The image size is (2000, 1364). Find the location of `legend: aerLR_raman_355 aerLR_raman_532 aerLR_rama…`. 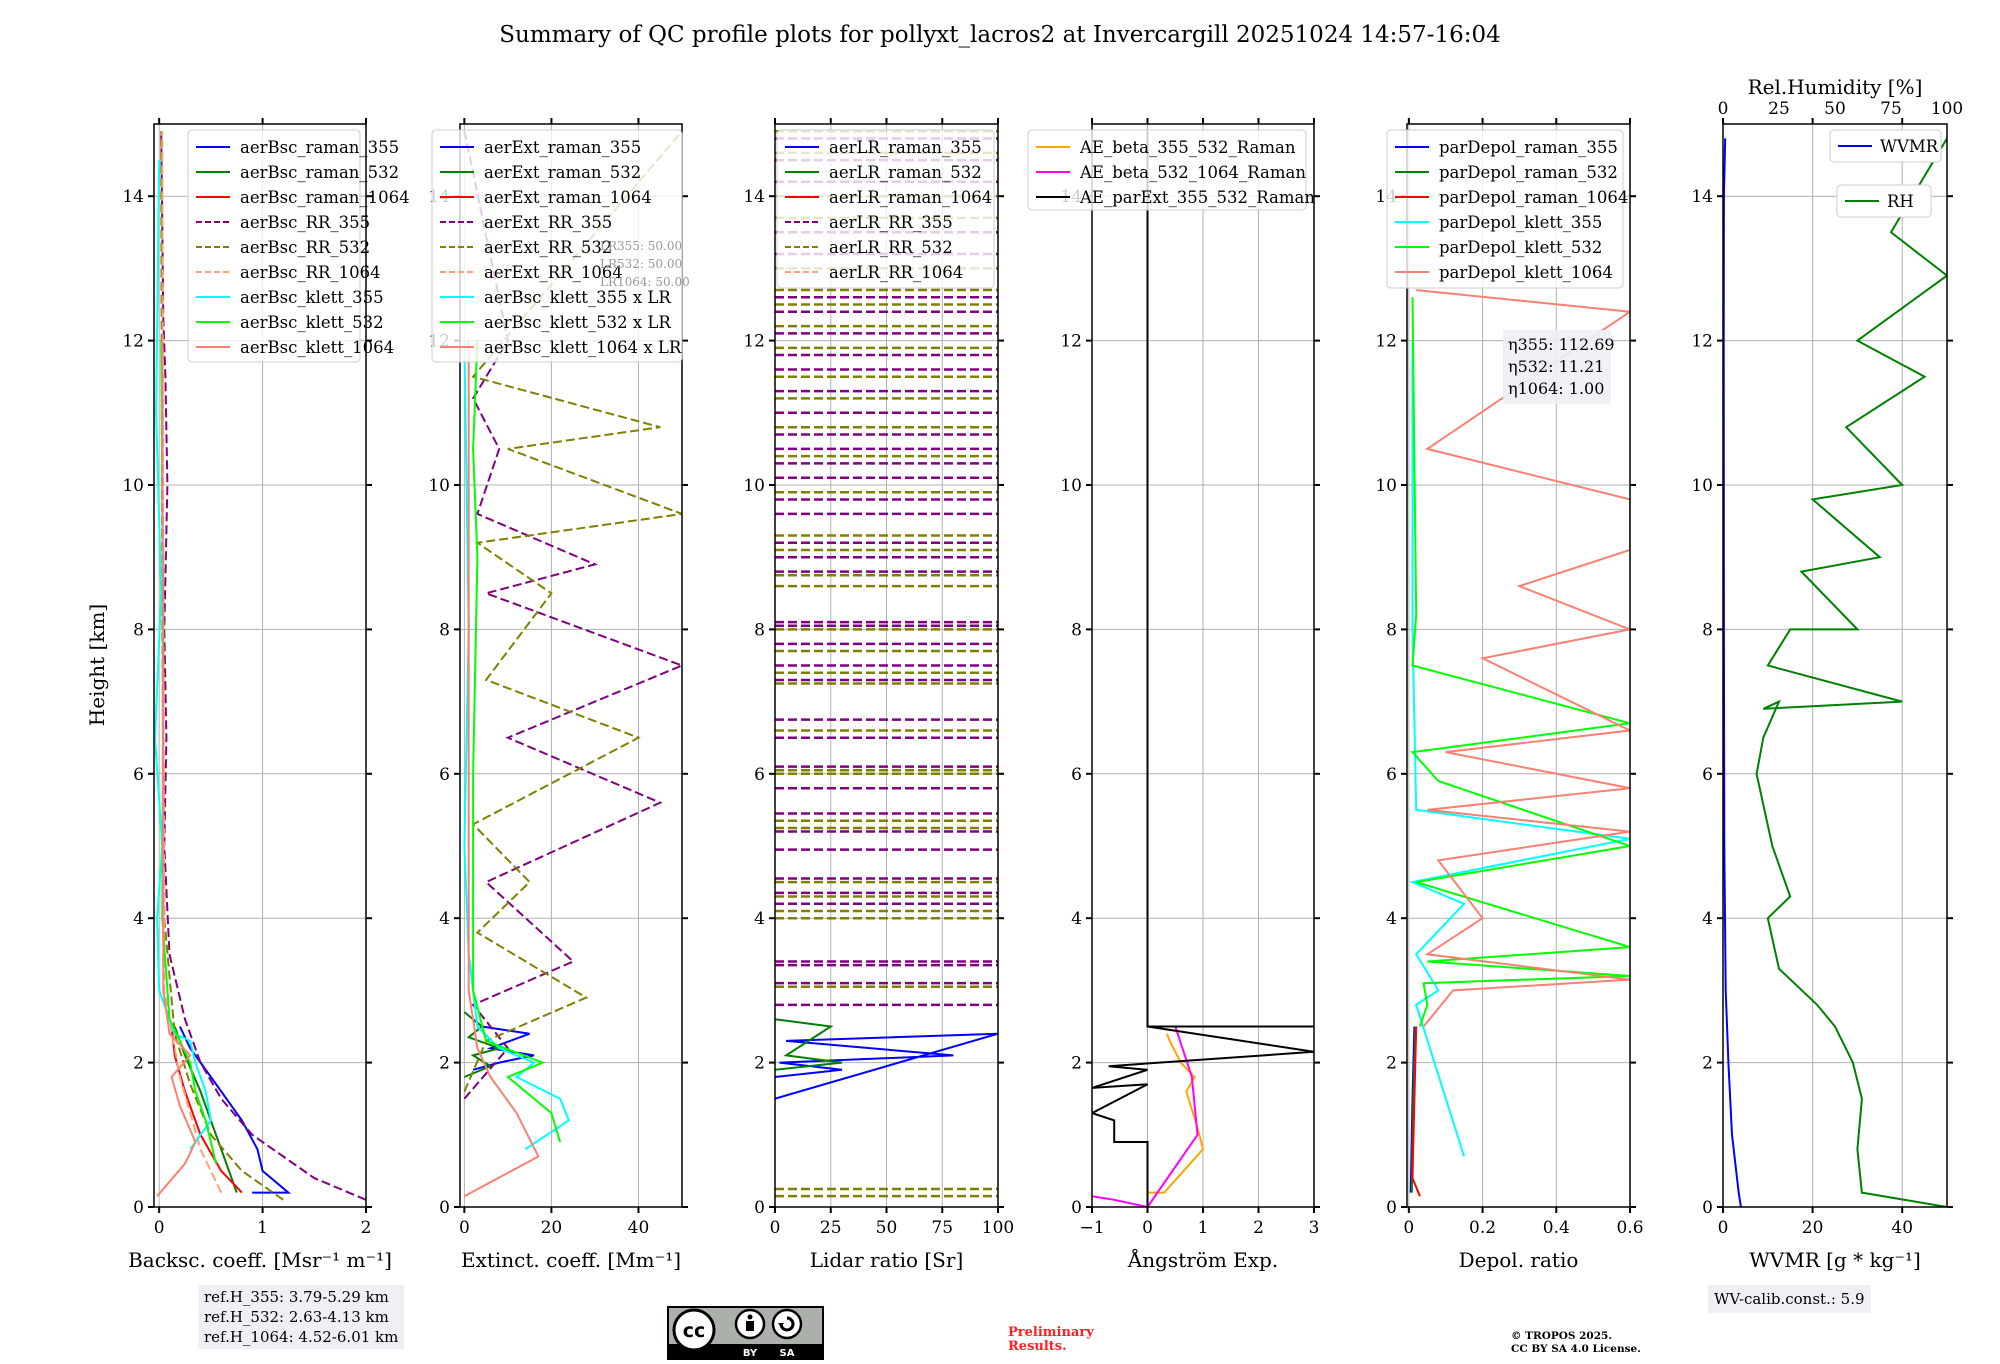

legend: aerLR_raman_355 aerLR_raman_532 aerLR_rama… is located at coordinates (885, 209).